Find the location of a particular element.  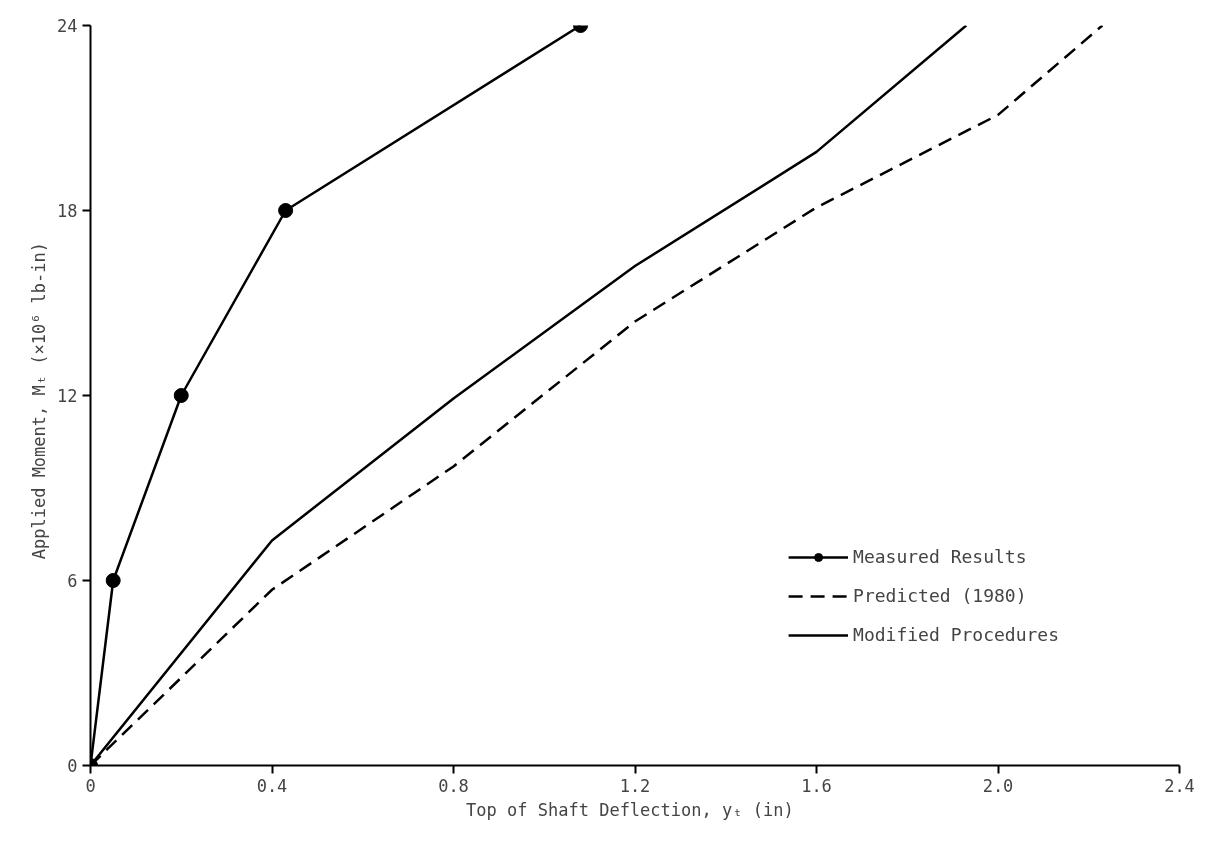

y-tick-label: 24 is located at coordinates (67, 26).